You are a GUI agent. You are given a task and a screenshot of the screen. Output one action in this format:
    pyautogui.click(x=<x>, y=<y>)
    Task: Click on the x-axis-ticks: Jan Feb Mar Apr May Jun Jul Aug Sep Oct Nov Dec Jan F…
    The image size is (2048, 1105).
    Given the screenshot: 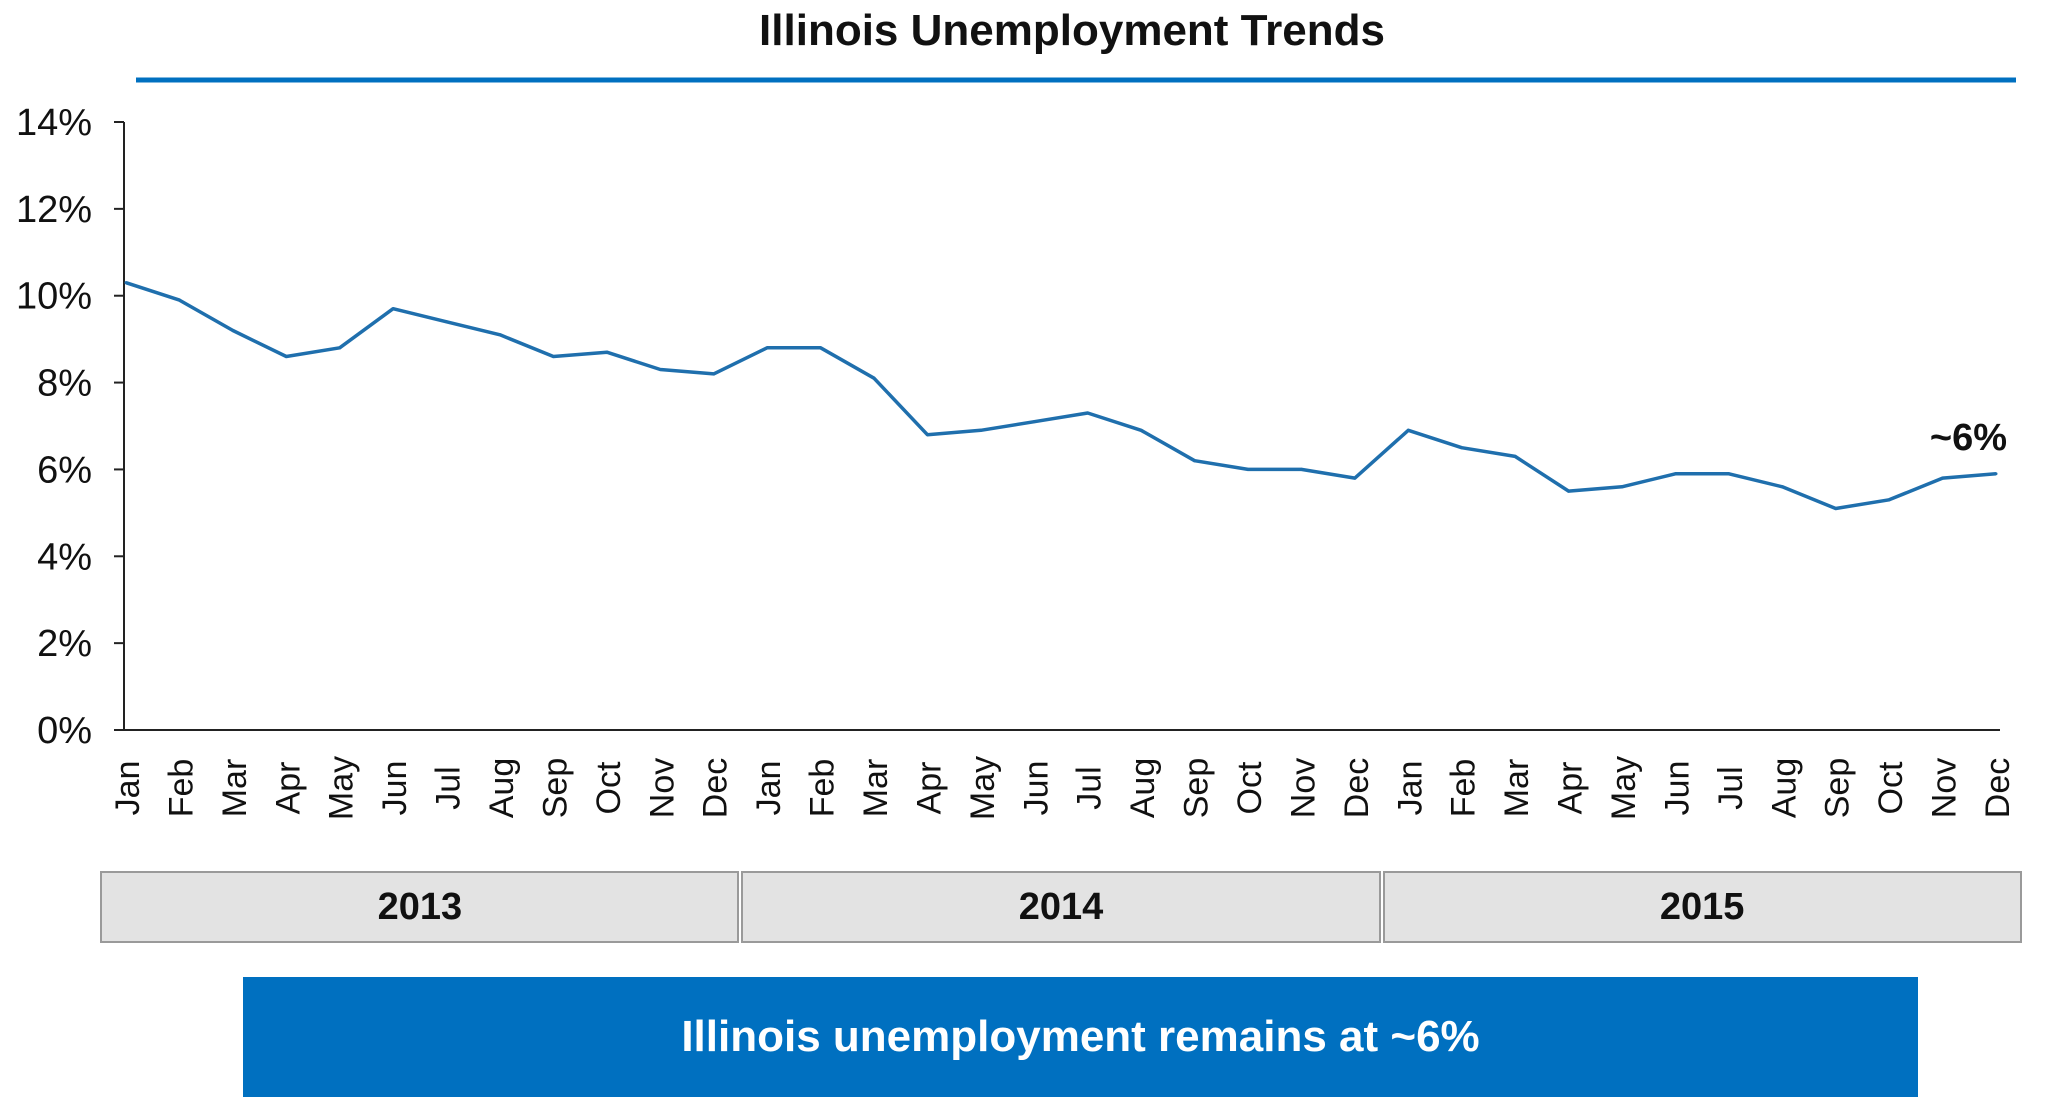 What is the action you would take?
    pyautogui.click(x=1063, y=788)
    